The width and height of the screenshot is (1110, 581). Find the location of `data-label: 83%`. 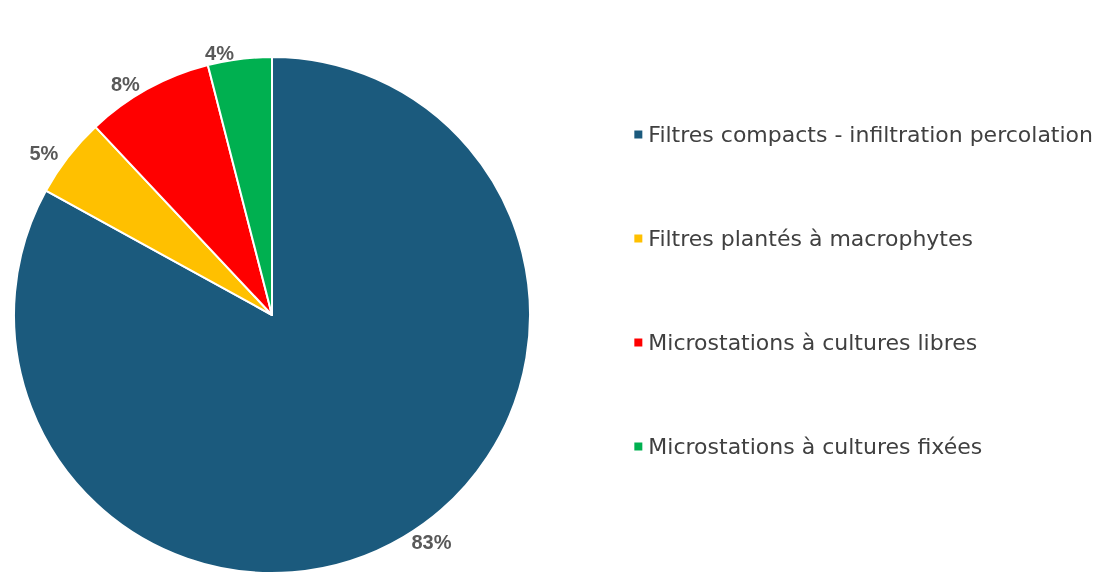

data-label: 83% is located at coordinates (431, 542).